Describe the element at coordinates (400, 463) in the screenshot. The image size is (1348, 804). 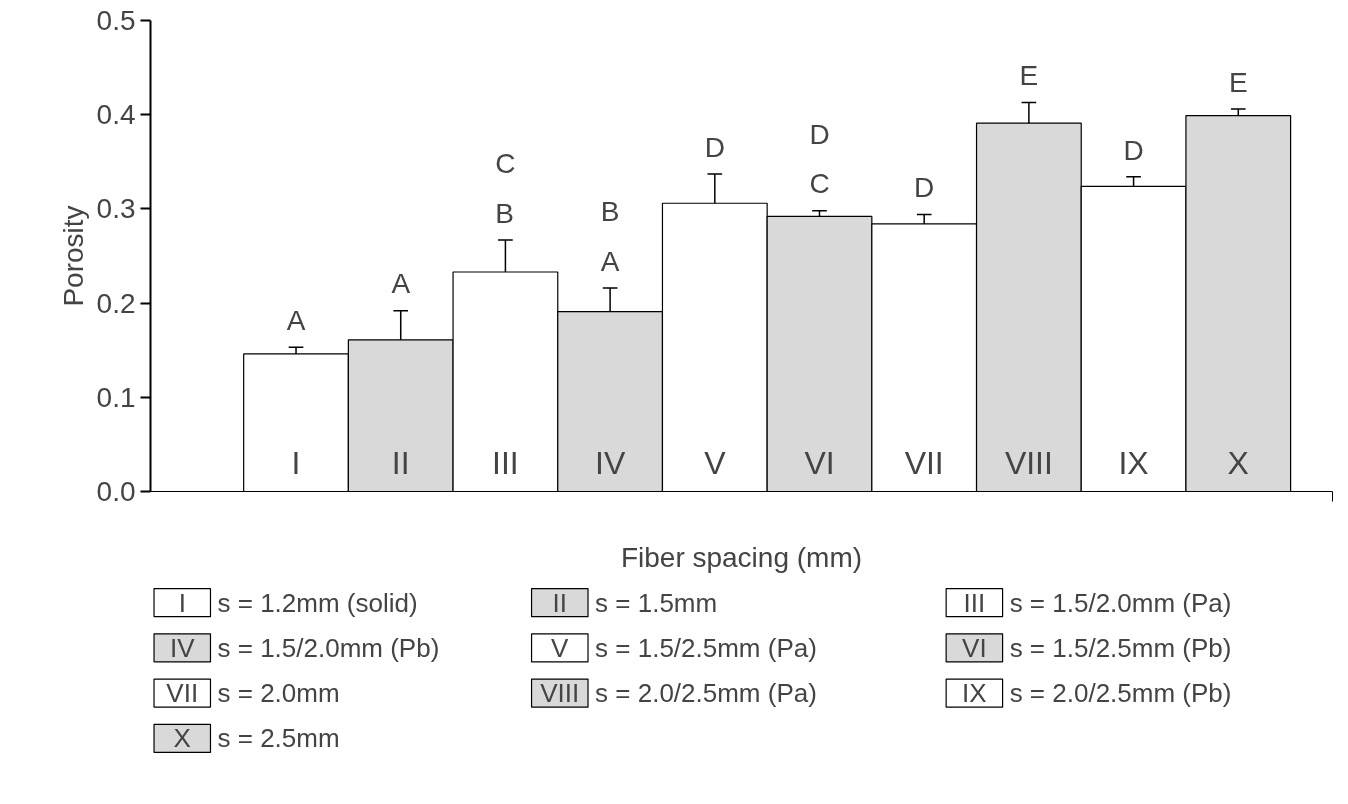
I see `x-tick-label: II` at that location.